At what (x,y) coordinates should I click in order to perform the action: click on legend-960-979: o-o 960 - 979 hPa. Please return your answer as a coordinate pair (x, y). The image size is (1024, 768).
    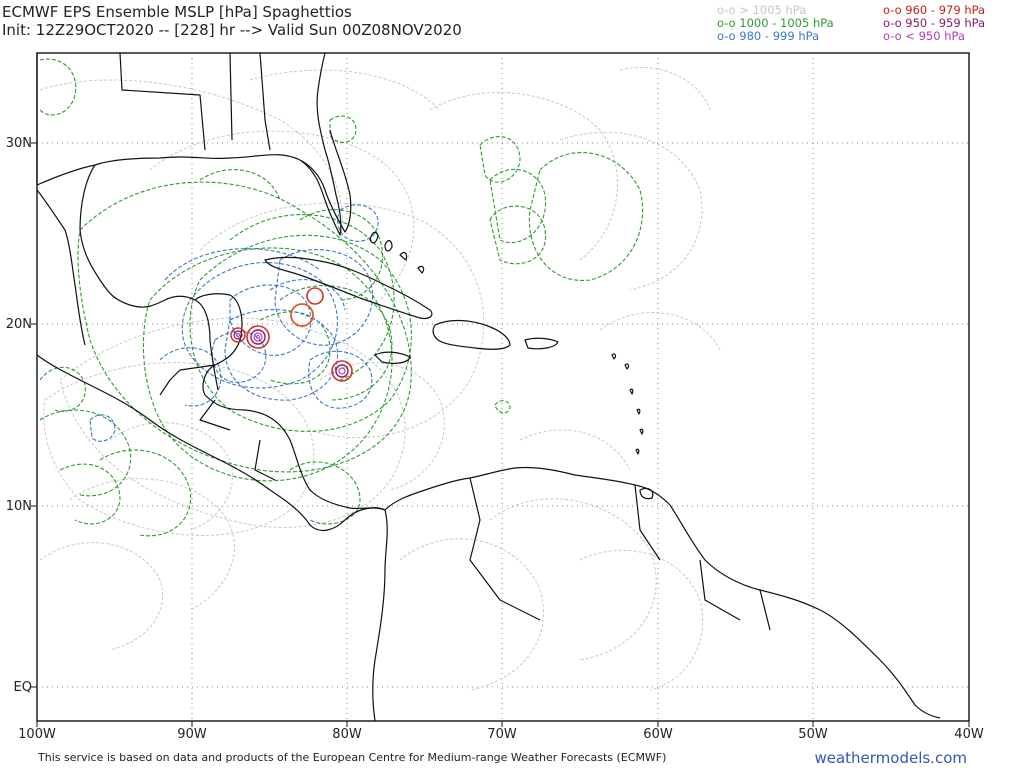
    Looking at the image, I should click on (934, 10).